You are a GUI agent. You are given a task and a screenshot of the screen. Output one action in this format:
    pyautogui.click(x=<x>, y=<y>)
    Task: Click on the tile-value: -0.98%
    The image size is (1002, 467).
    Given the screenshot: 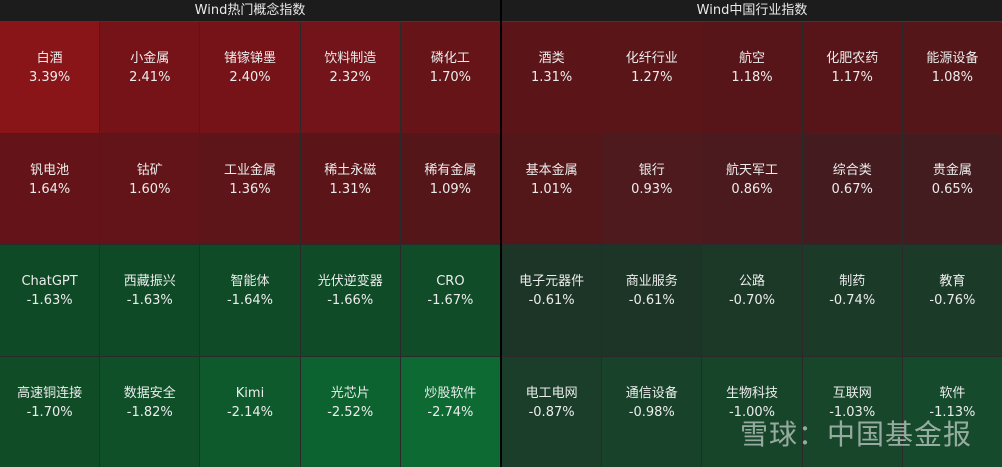 What is the action you would take?
    pyautogui.click(x=651, y=412)
    